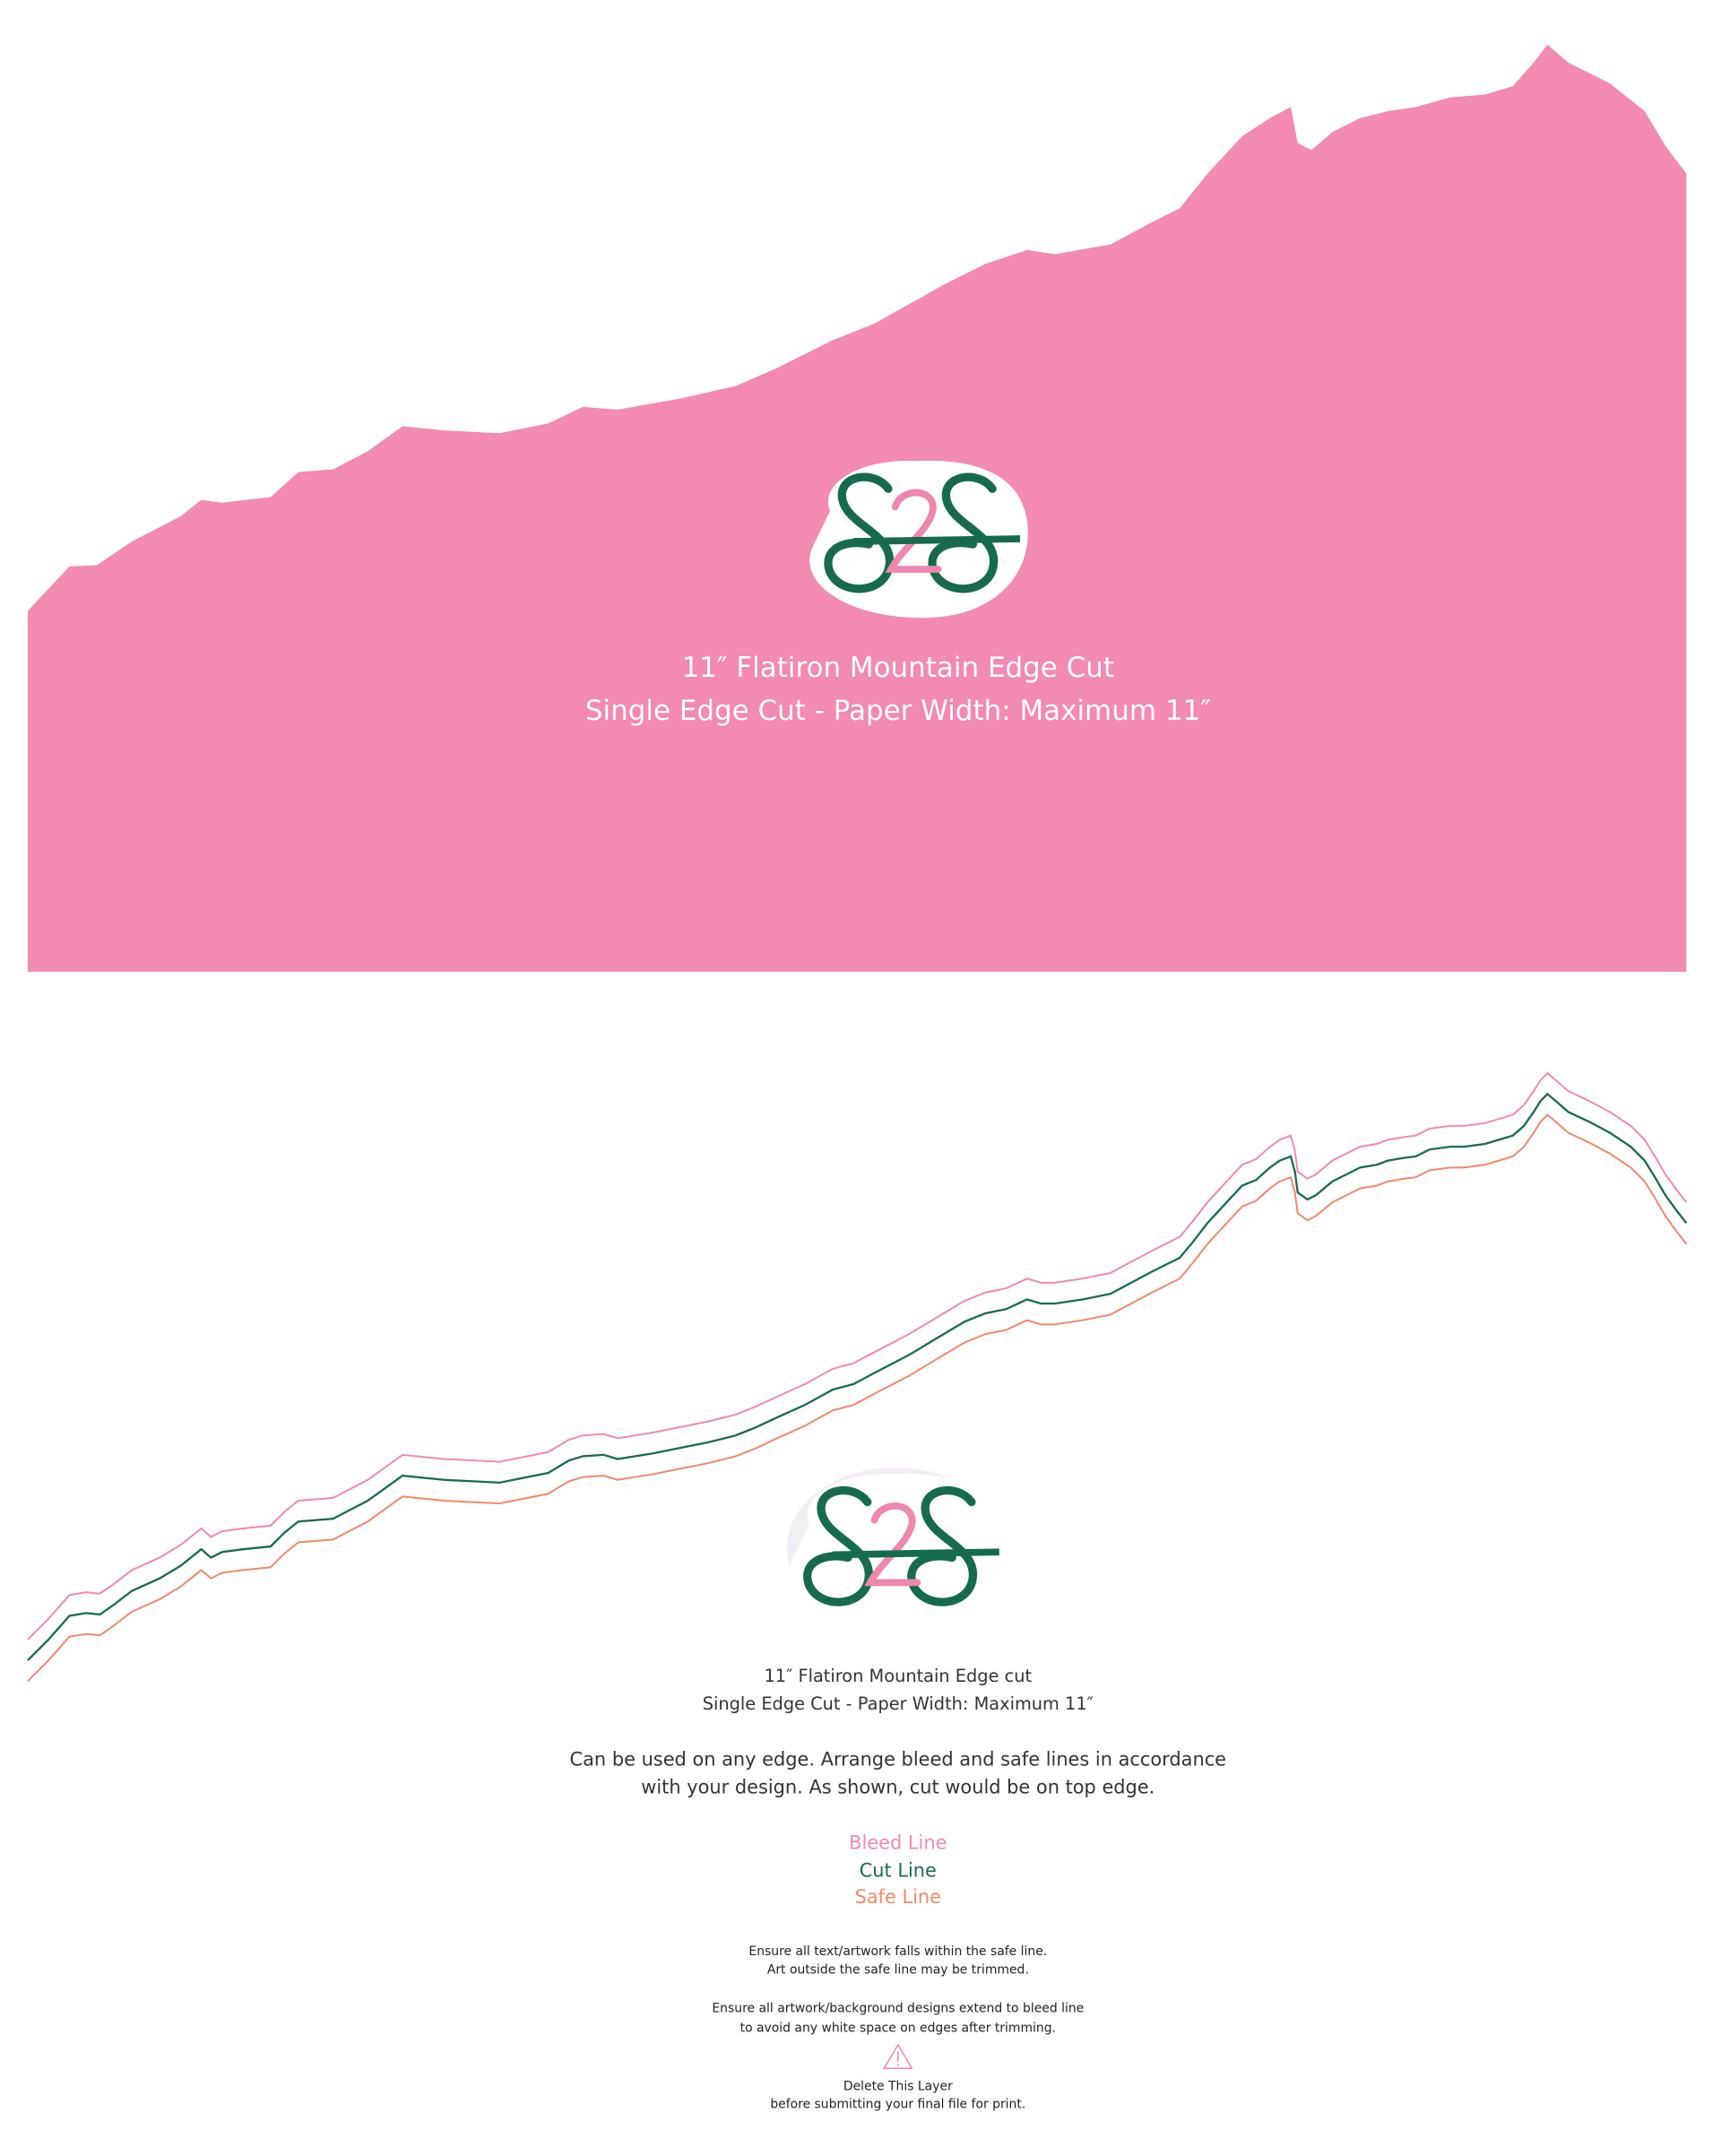 The width and height of the screenshot is (1721, 2156). I want to click on note: Delete This Layer, so click(898, 2086).